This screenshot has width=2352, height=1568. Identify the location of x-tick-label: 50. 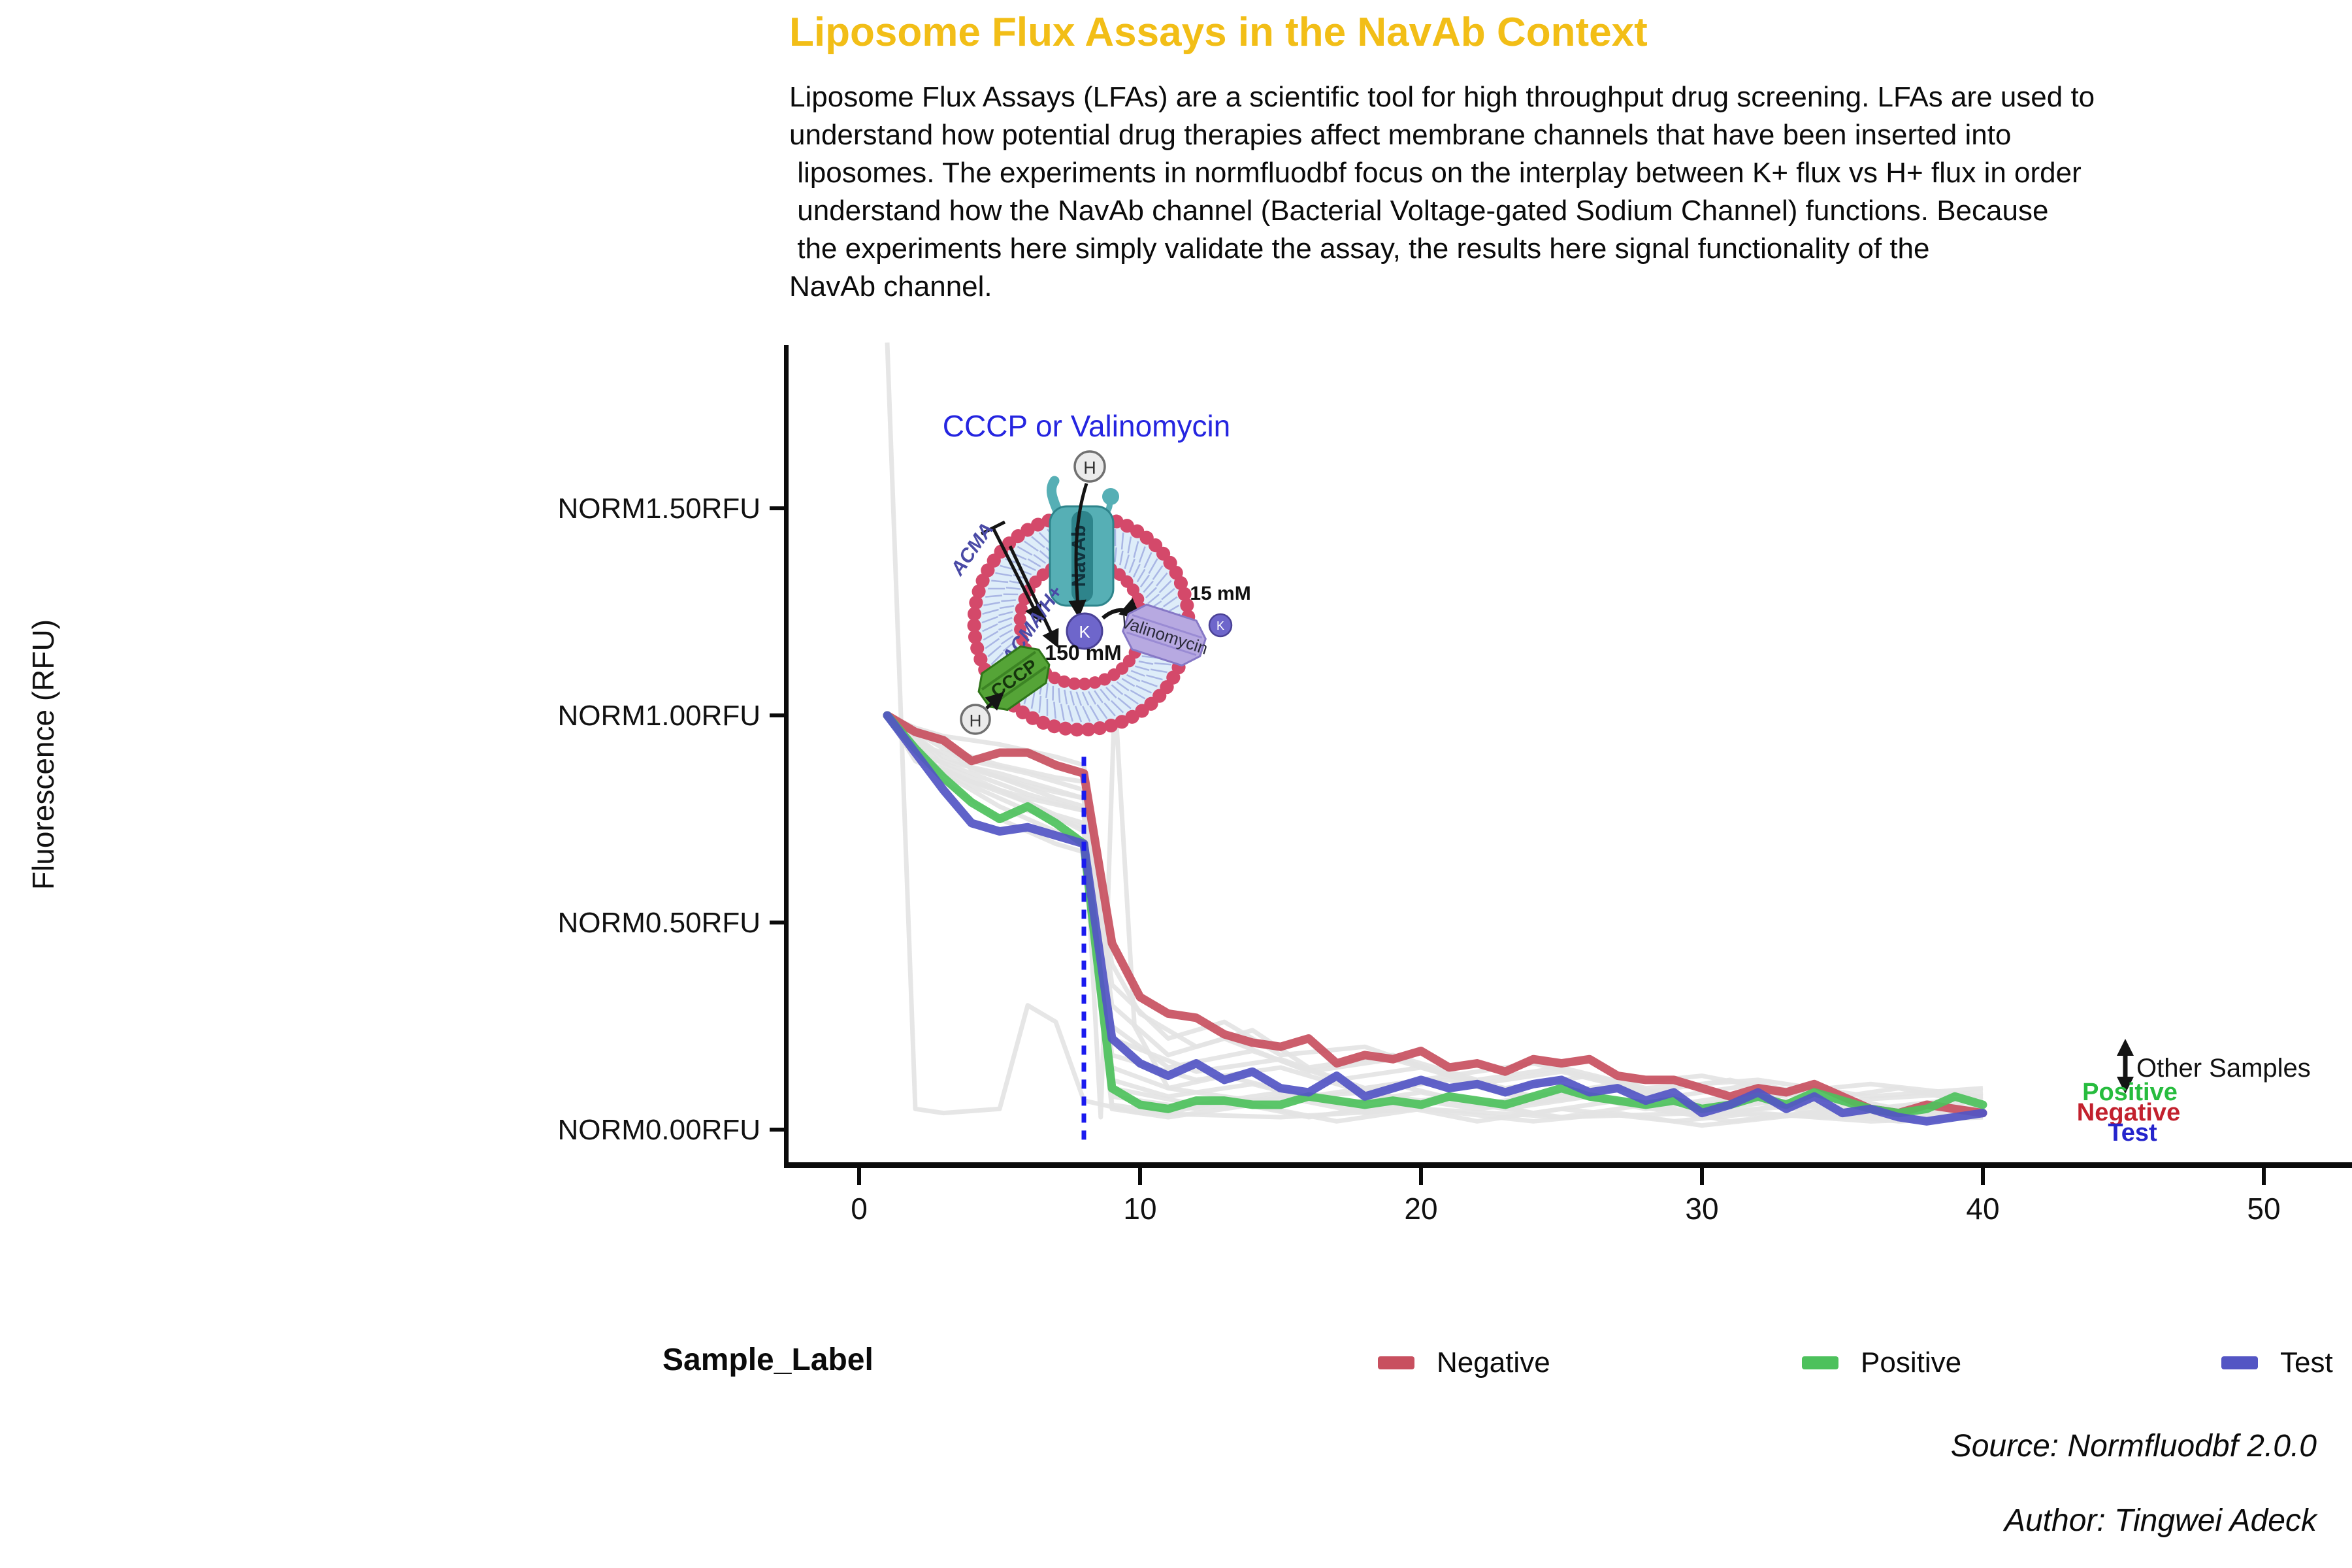
(2263, 1209).